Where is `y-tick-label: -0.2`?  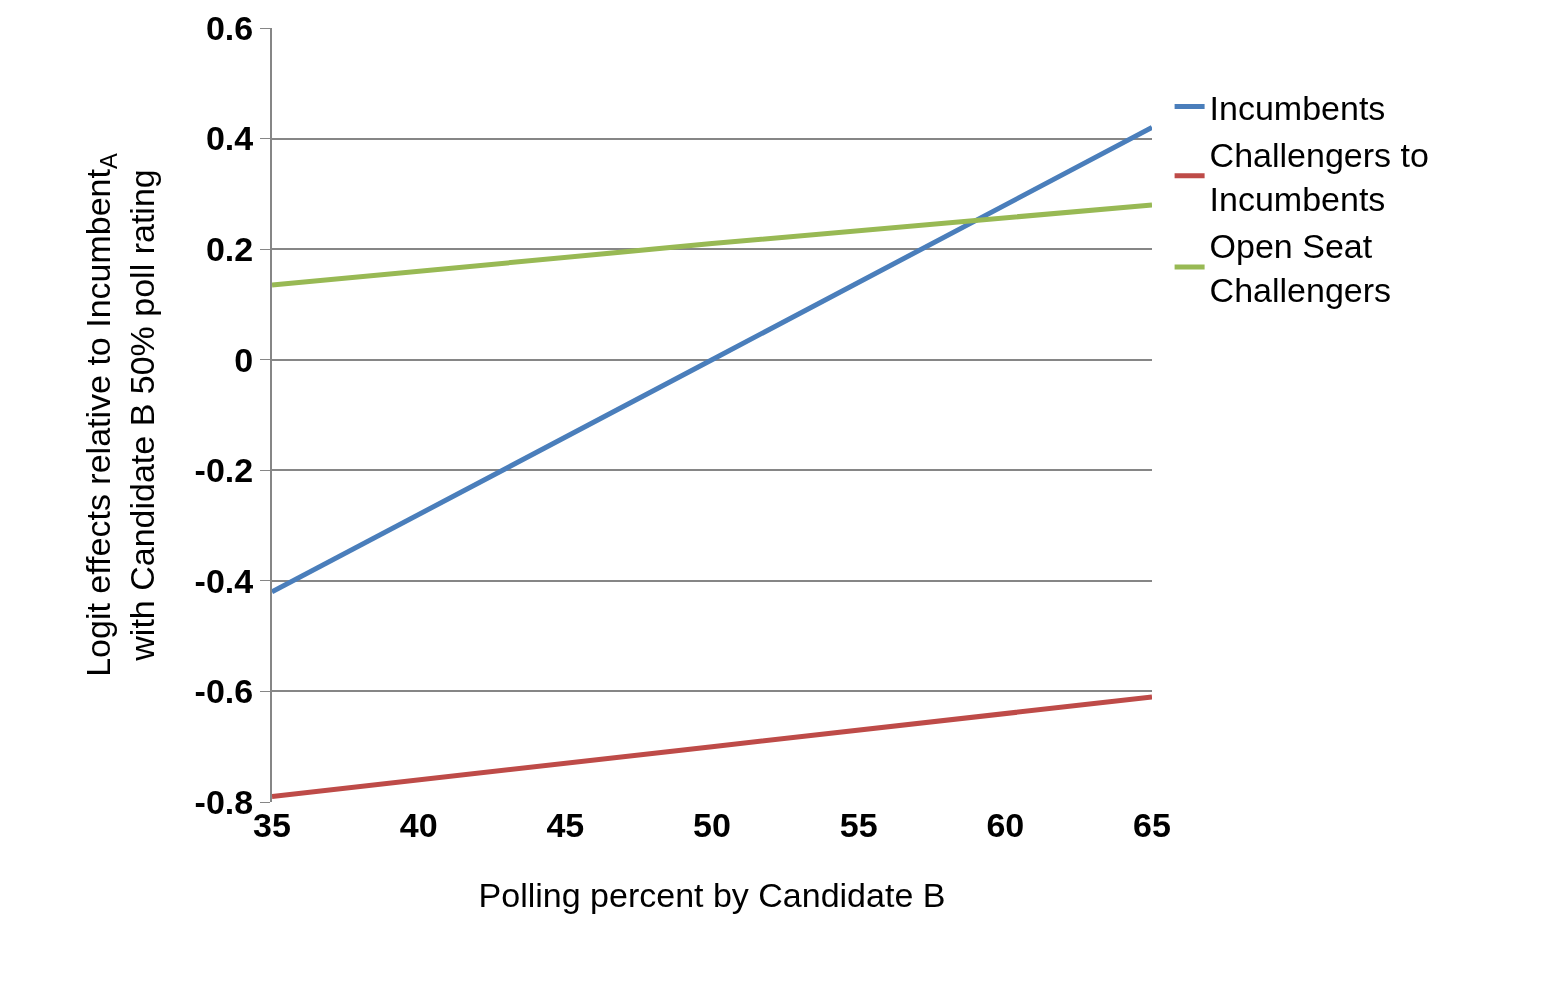 y-tick-label: -0.2 is located at coordinates (224, 470).